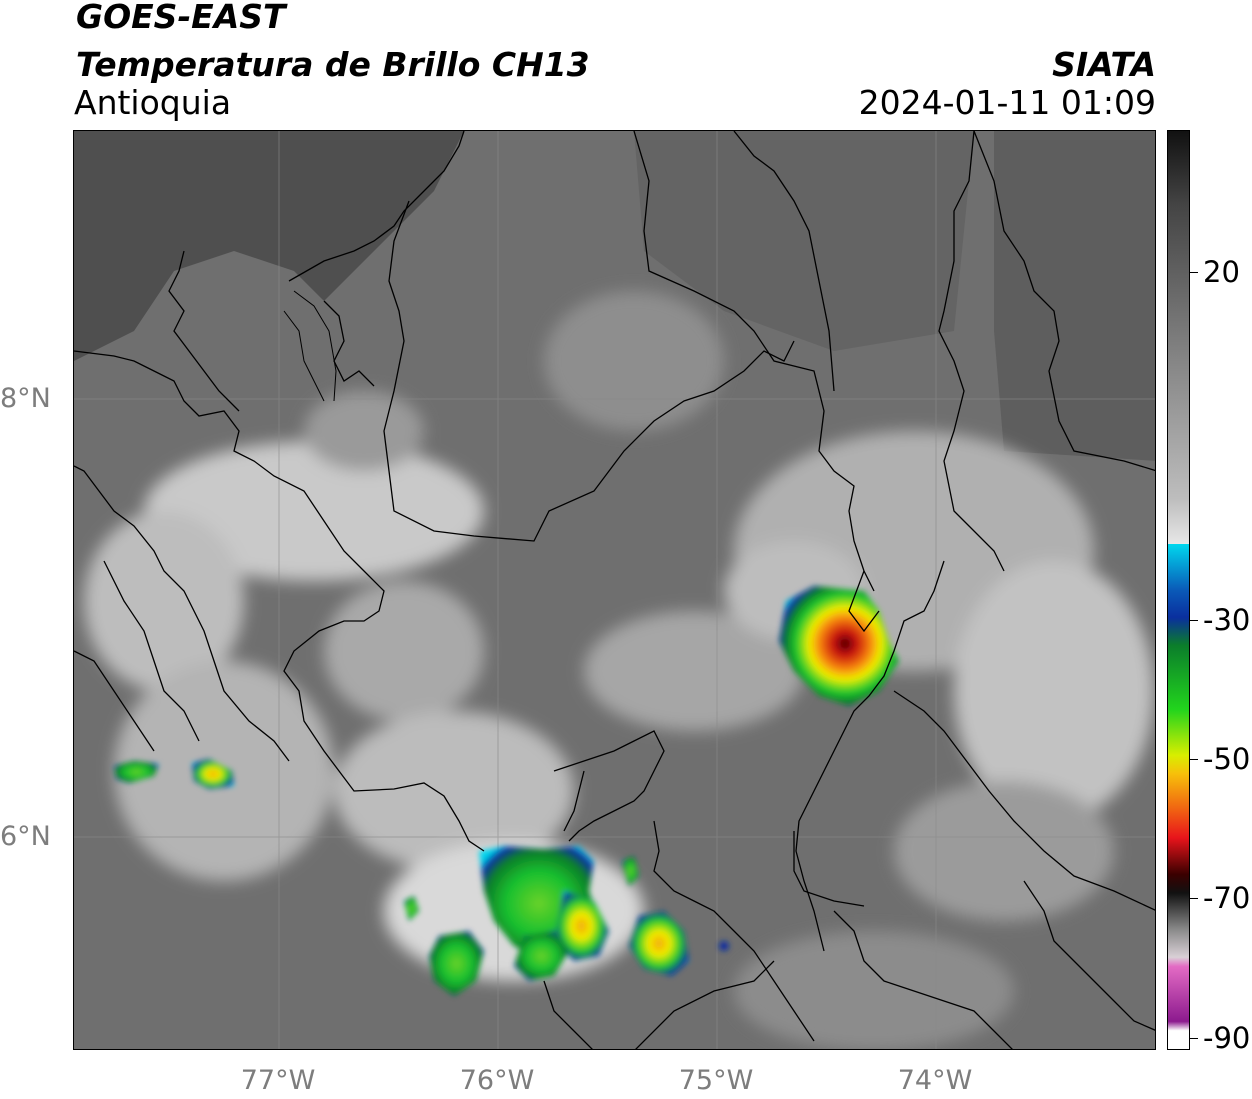  Describe the element at coordinates (716, 1080) in the screenshot. I see `lon-label-75: 75°W` at that location.